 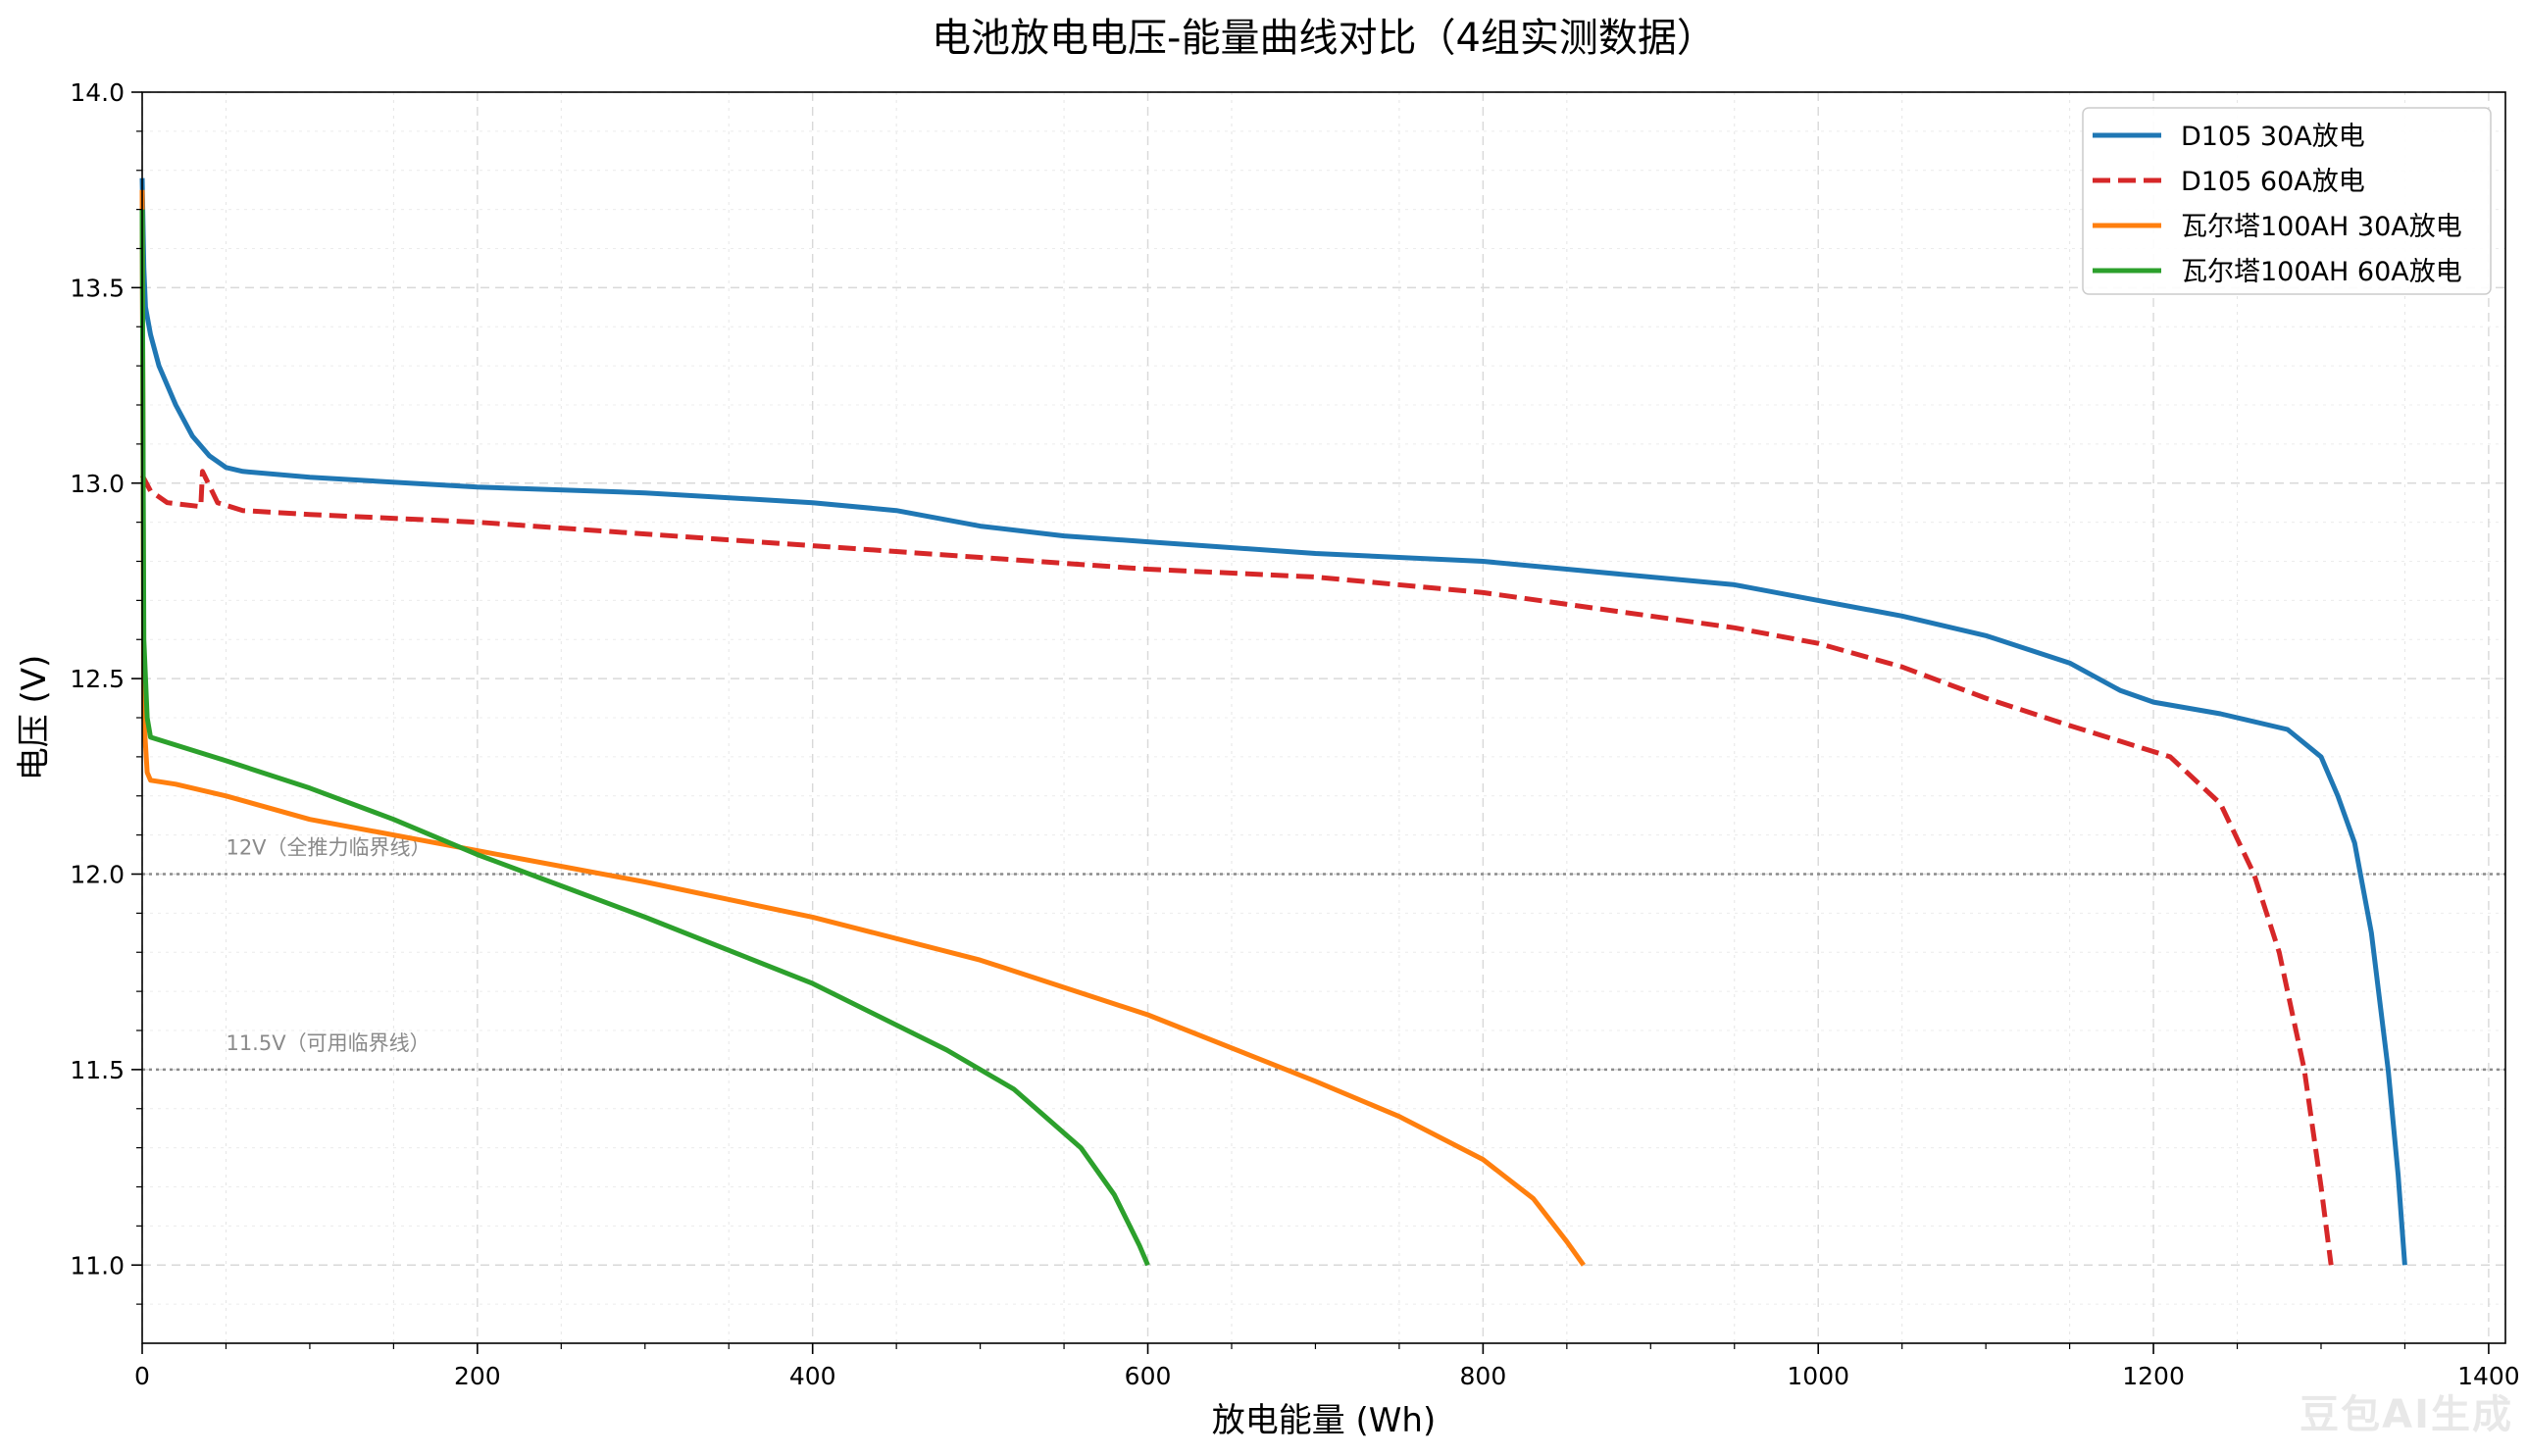 What do you see at coordinates (1483, 1376) in the screenshot?
I see `x-tick-label: 800` at bounding box center [1483, 1376].